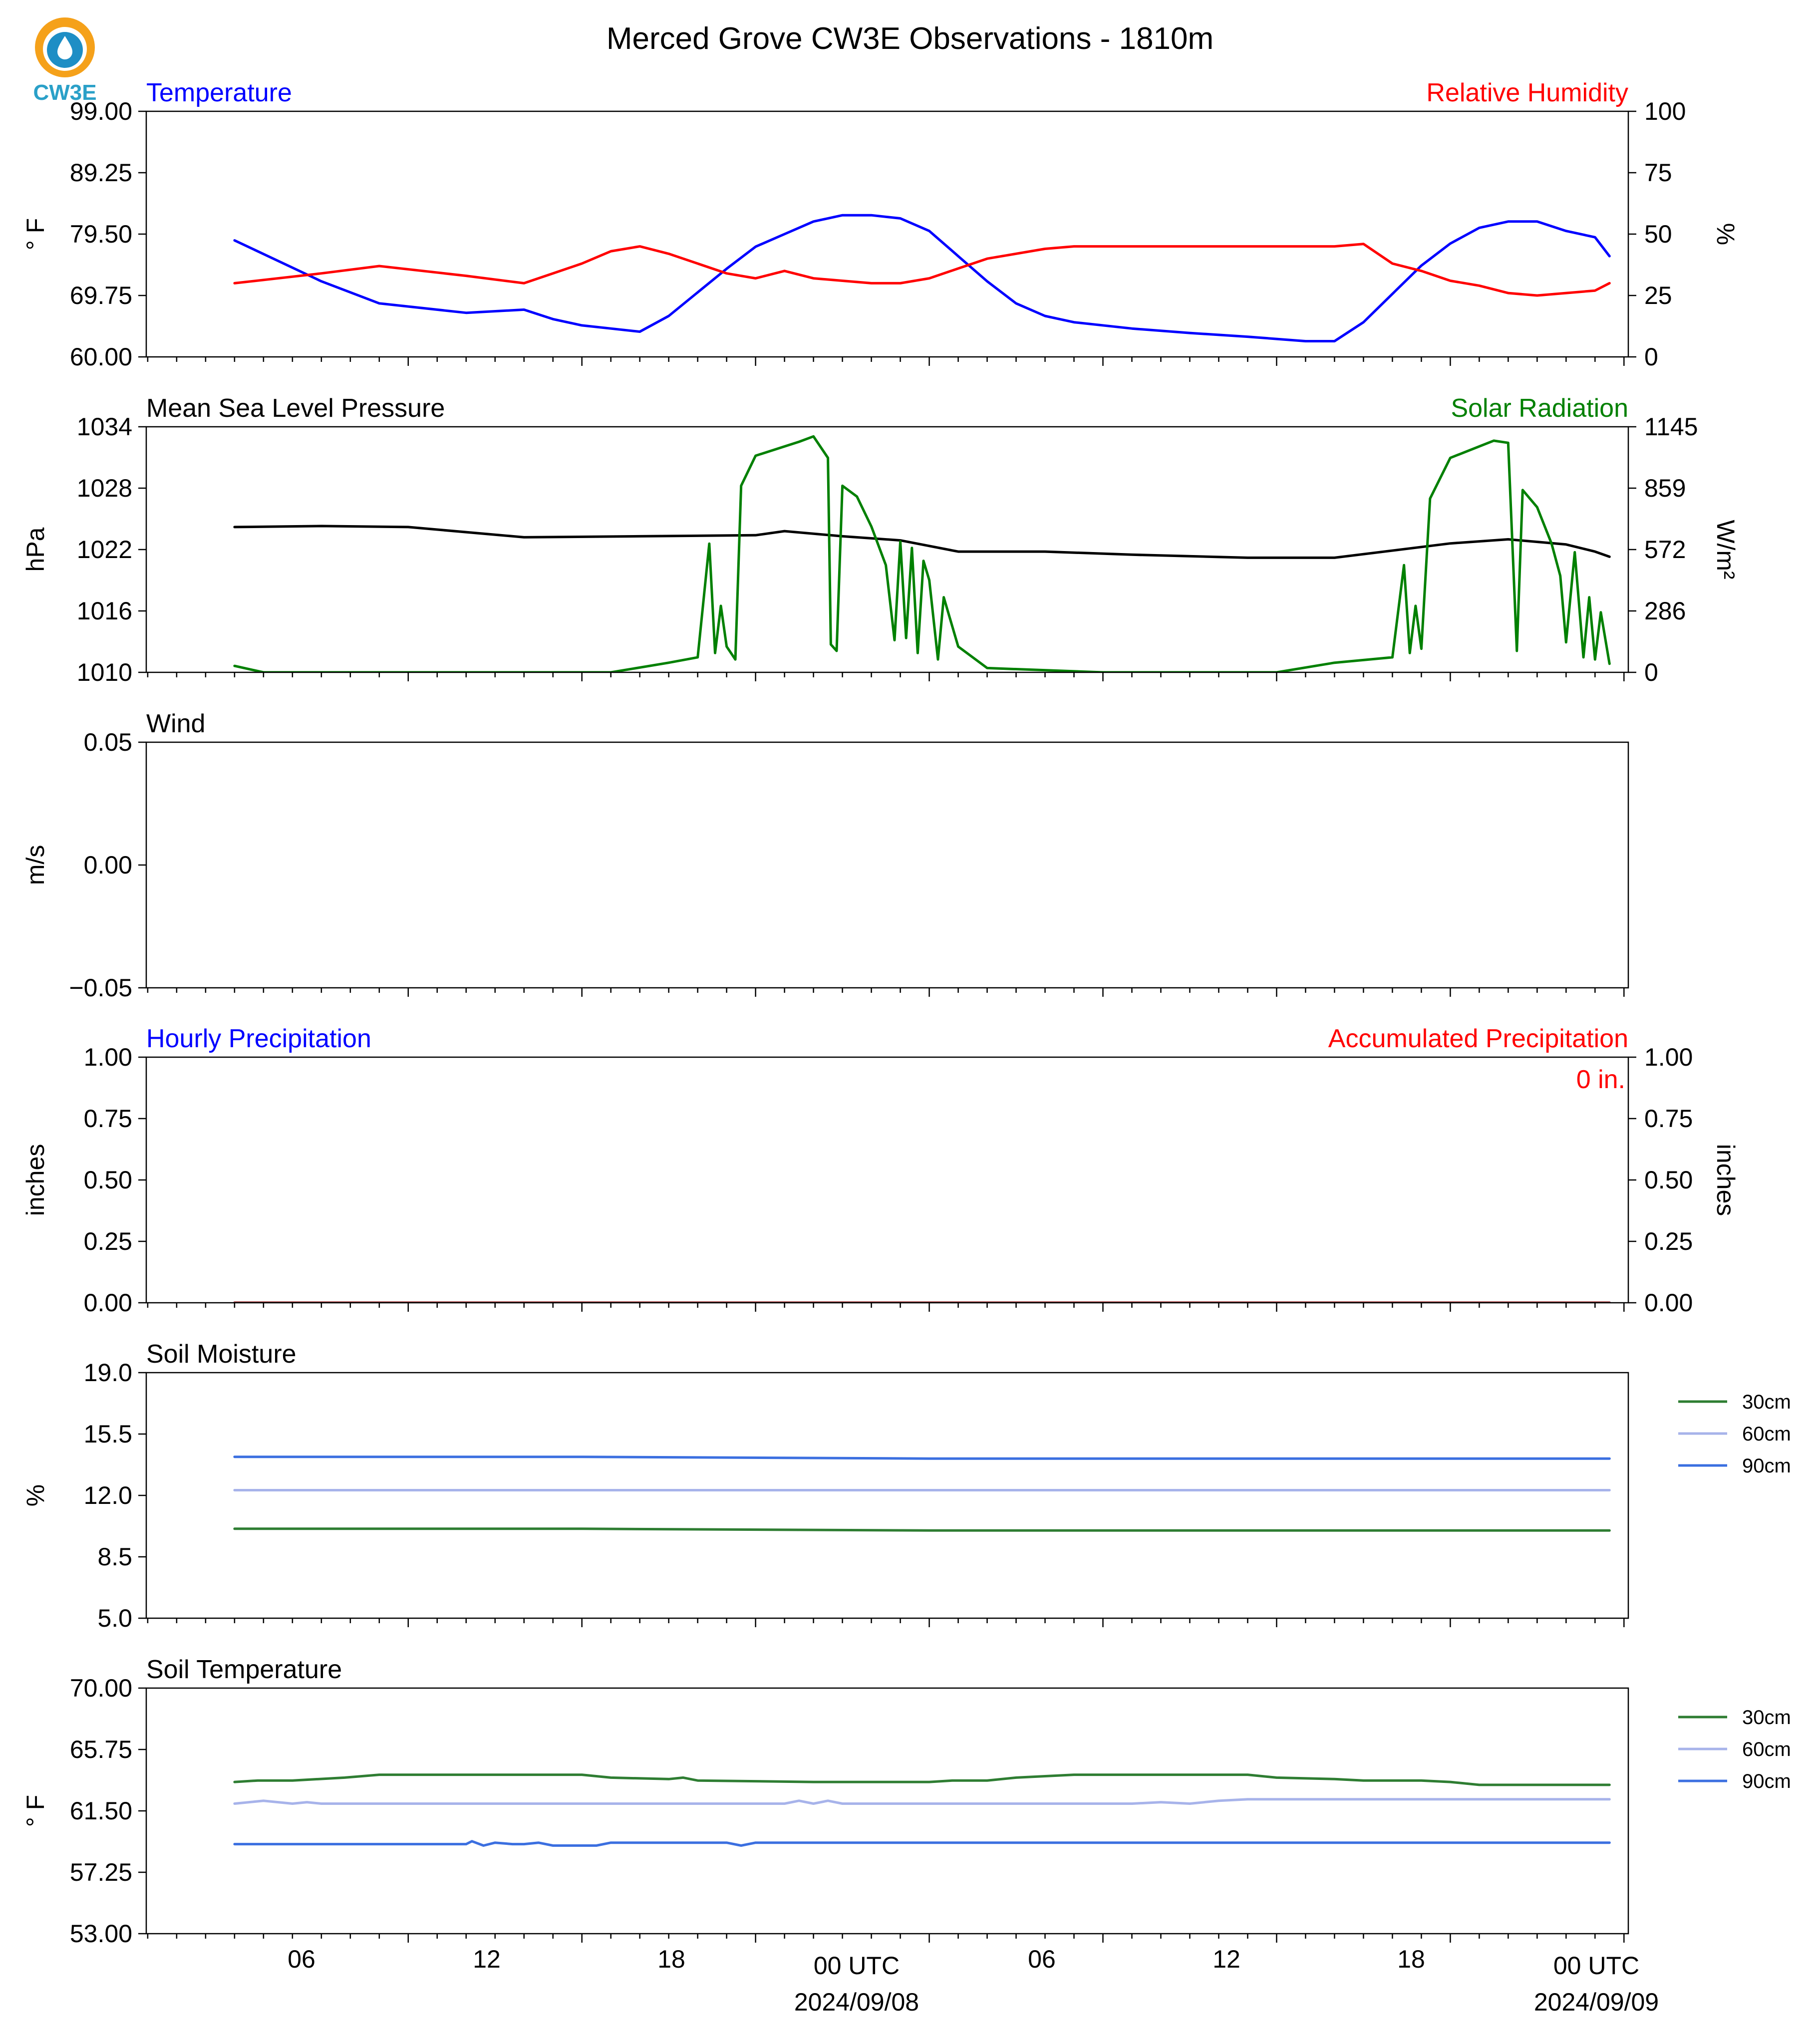  I want to click on y-tick-label: 1.00, so click(108, 1057).